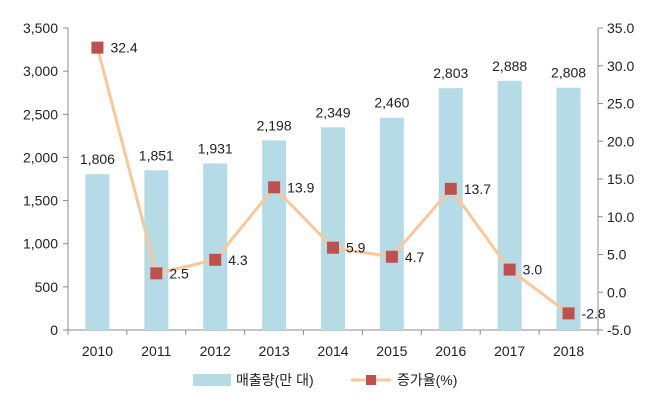 This screenshot has width=650, height=402. What do you see at coordinates (40, 28) in the screenshot?
I see `left-tick-label: 3,500` at bounding box center [40, 28].